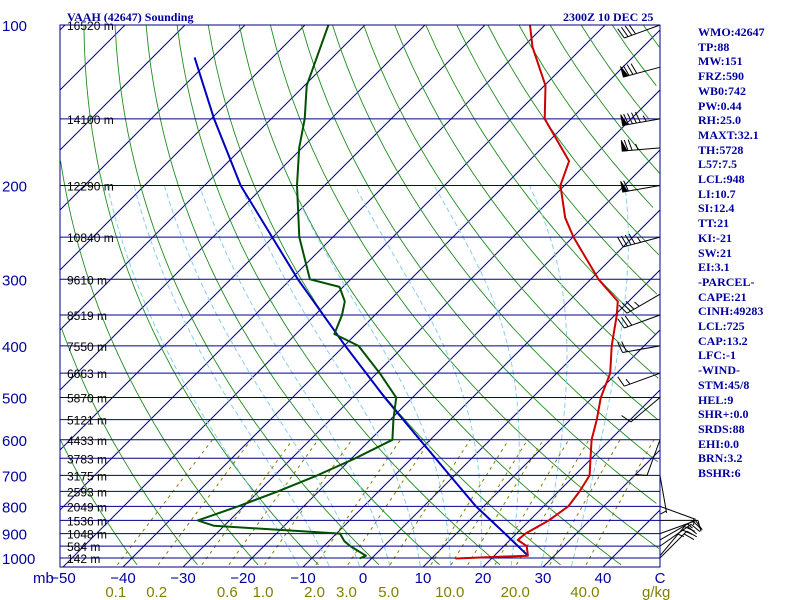  What do you see at coordinates (715, 252) in the screenshot?
I see `index-row: SW:21` at bounding box center [715, 252].